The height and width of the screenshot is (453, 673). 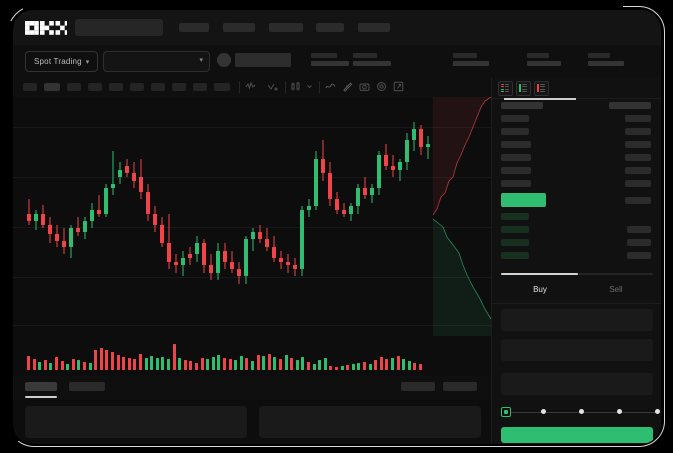 What do you see at coordinates (364, 86) in the screenshot?
I see `snapshot-camera-icon` at bounding box center [364, 86].